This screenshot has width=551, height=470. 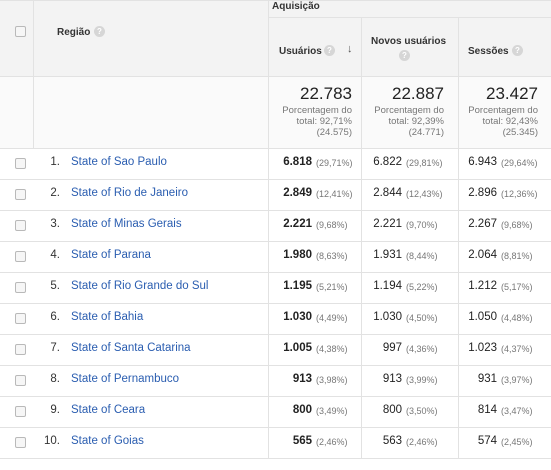 I want to click on users-value: 1.195, so click(x=297, y=286).